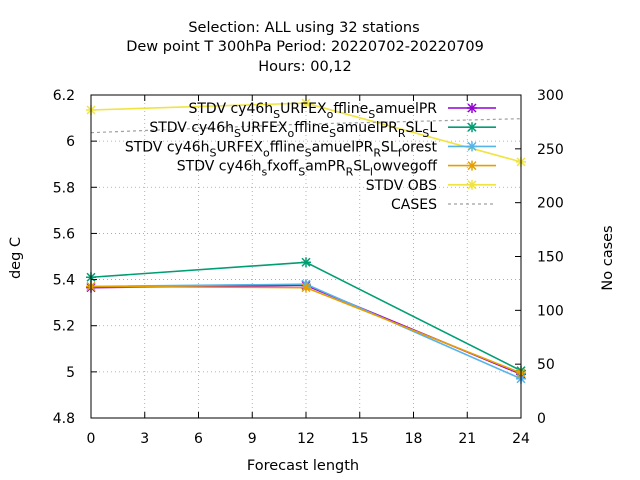  Describe the element at coordinates (64, 96) in the screenshot. I see `y-tick-label: 6.2` at that location.